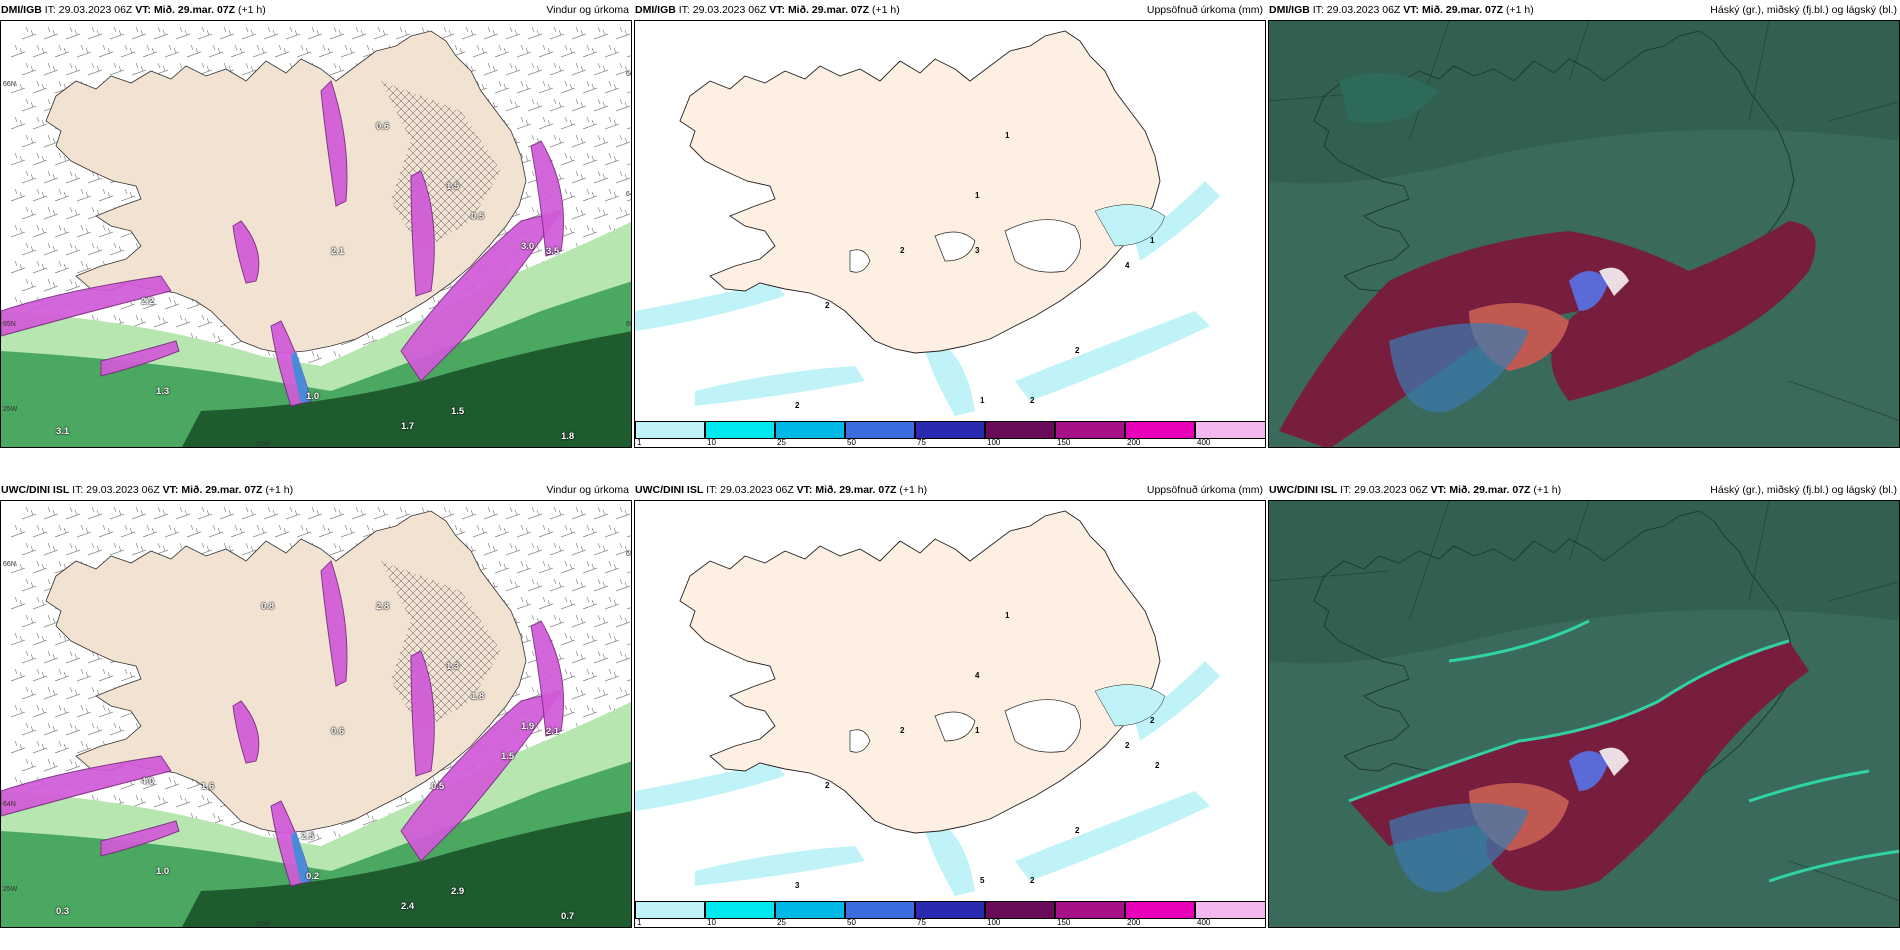  What do you see at coordinates (308, 836) in the screenshot?
I see `precip-value-label: 2.5` at bounding box center [308, 836].